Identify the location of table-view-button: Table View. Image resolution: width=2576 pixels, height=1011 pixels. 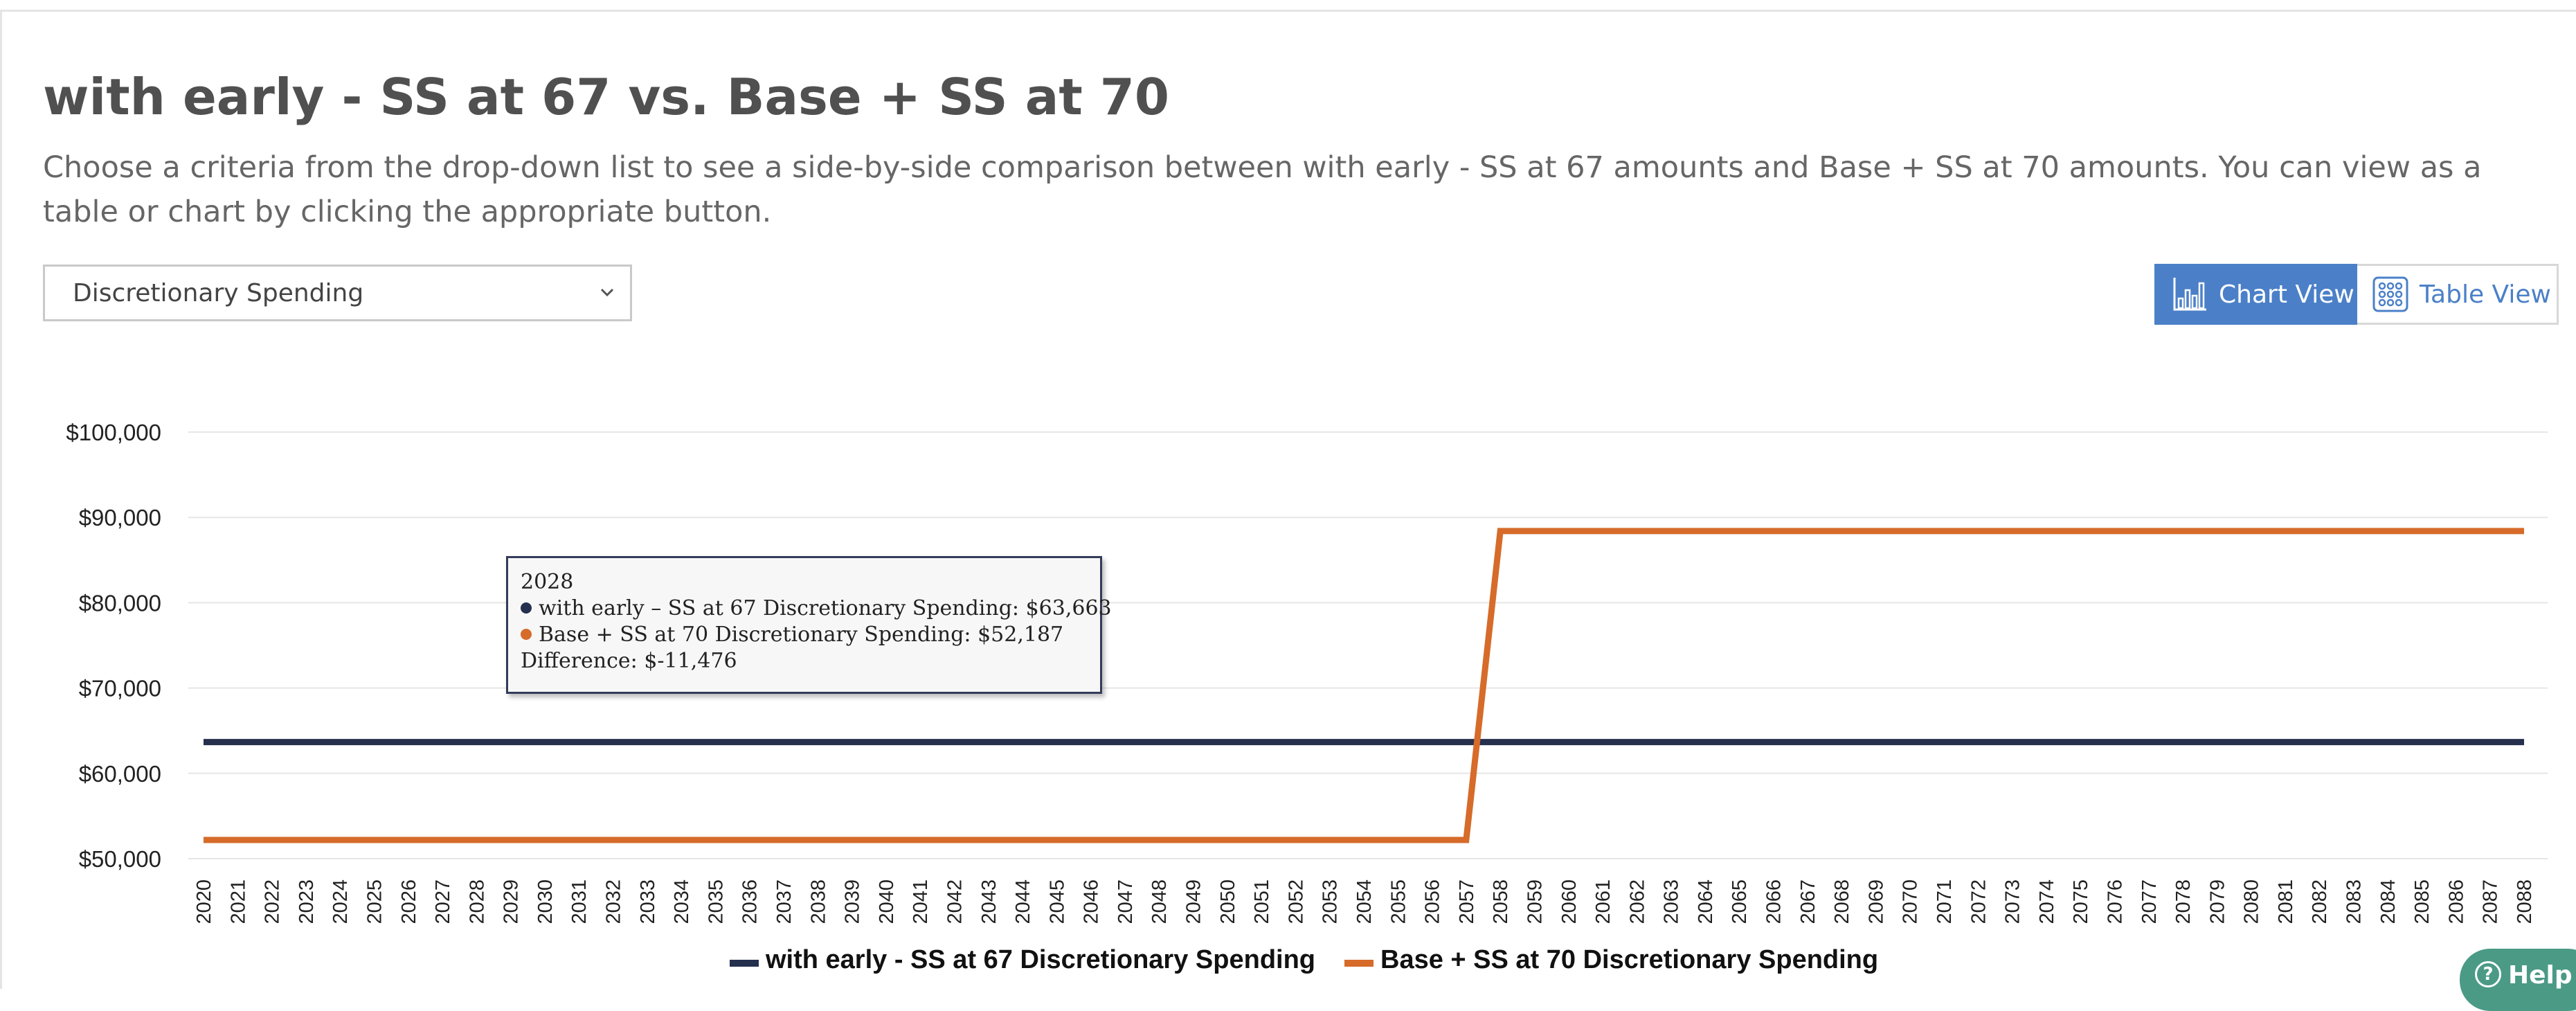
(2458, 294).